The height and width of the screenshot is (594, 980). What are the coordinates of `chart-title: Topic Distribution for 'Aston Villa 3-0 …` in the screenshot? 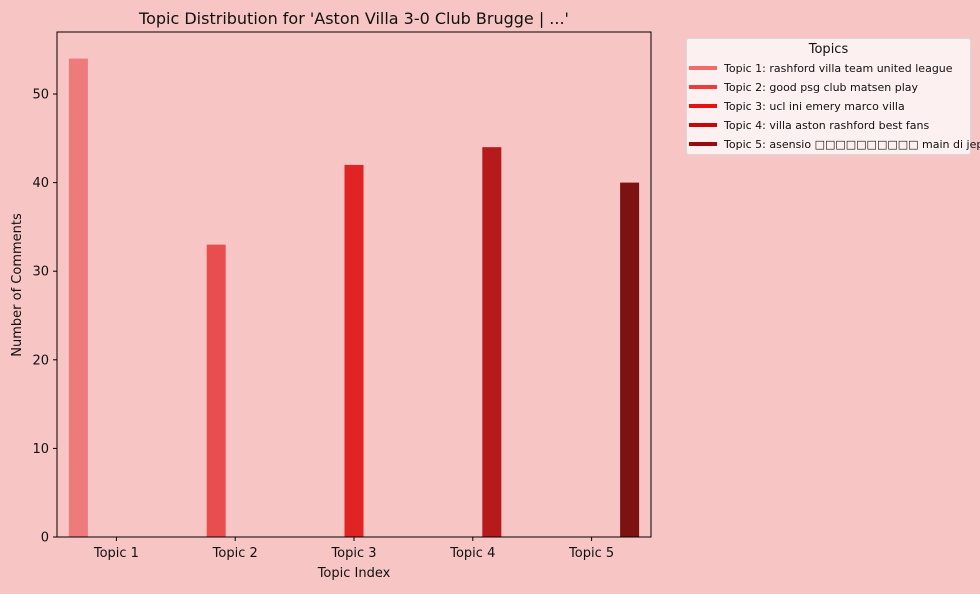 It's located at (353, 18).